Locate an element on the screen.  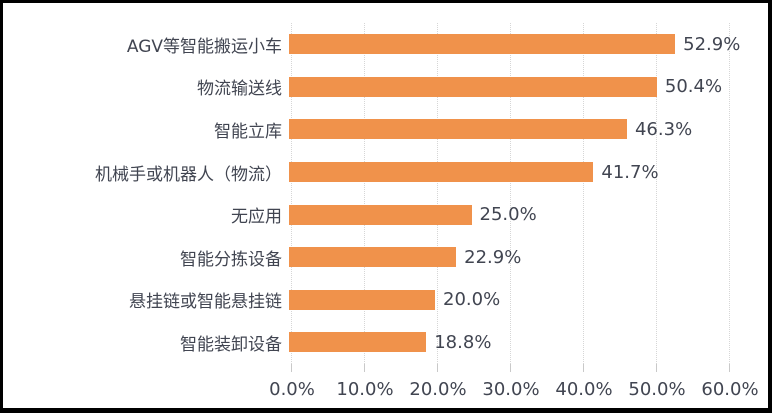
x-axis-label: 10.0% is located at coordinates (365, 389).